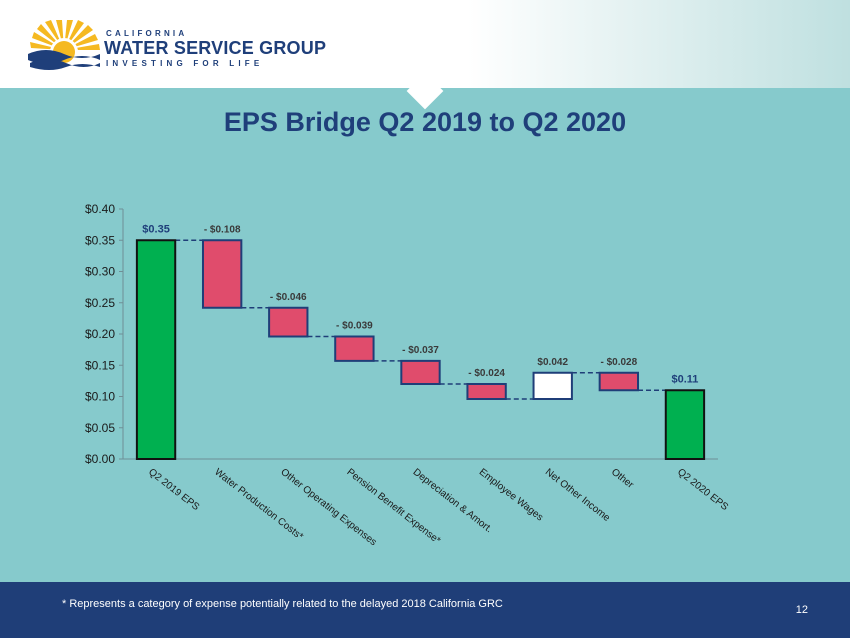  Describe the element at coordinates (618, 362) in the screenshot. I see `data-label: - $0.028` at that location.